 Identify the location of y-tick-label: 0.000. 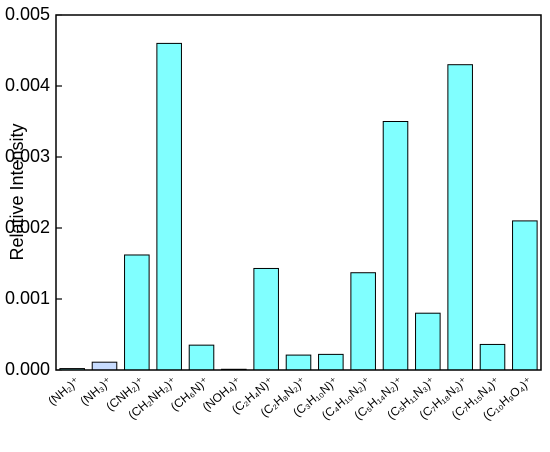
(27, 369).